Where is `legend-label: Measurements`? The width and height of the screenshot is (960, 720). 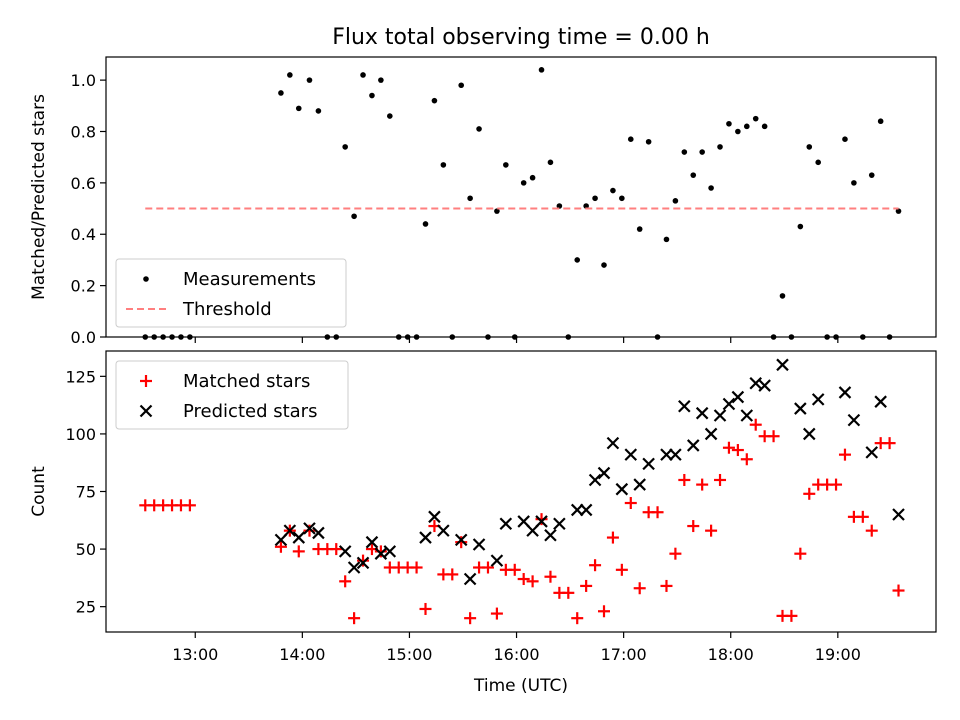
legend-label: Measurements is located at coordinates (249, 279).